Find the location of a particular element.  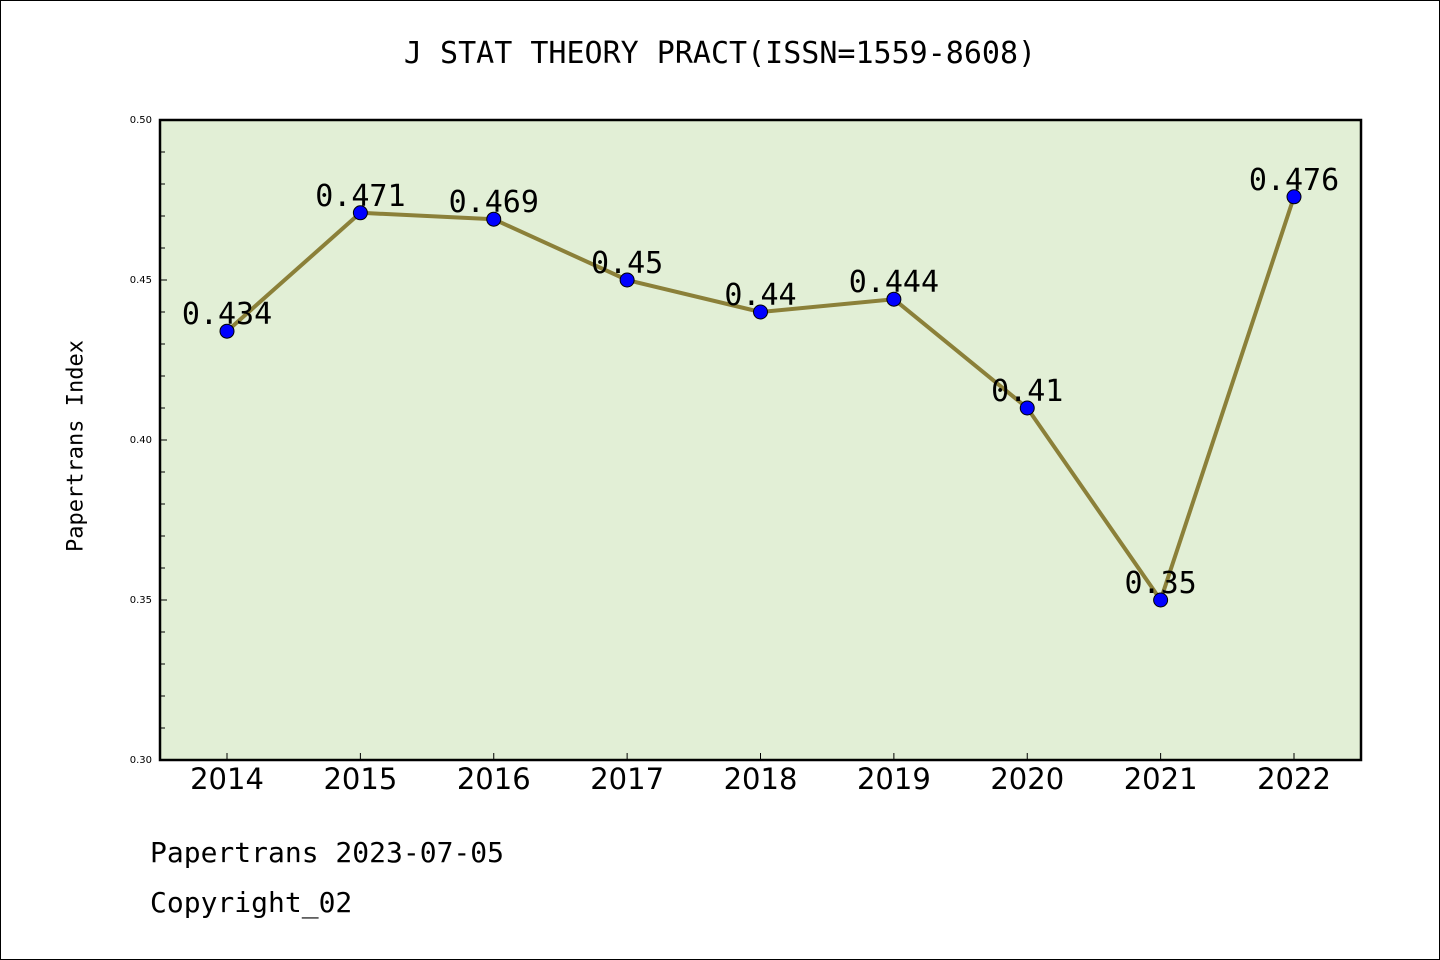

data-label: 0.35 is located at coordinates (1161, 583).